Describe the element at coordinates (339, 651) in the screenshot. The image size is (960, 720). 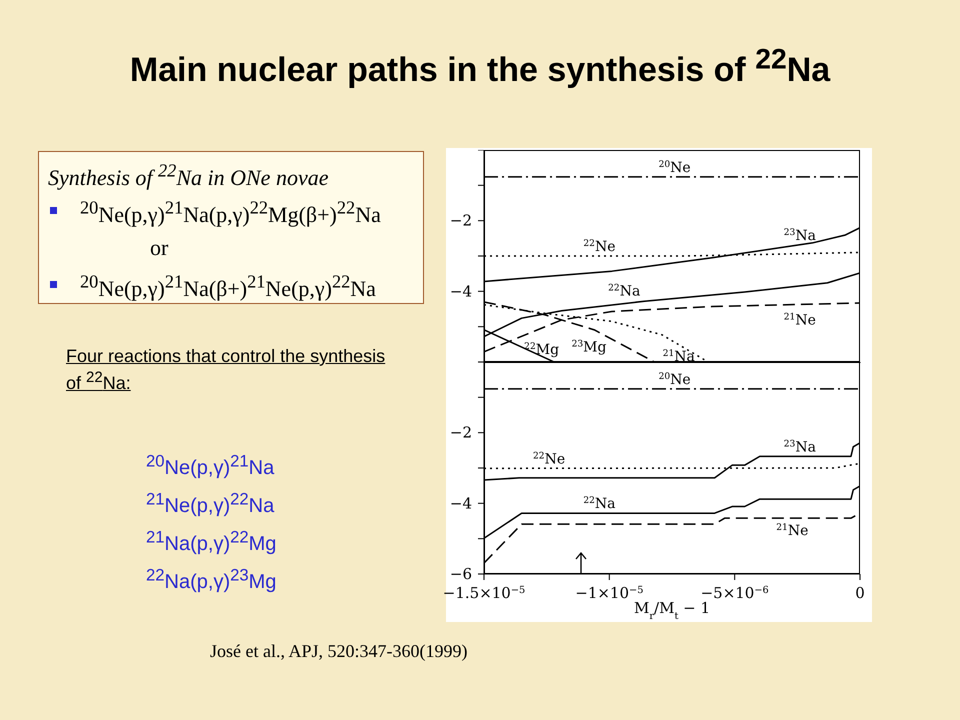
I see `text: José et al., APJ, 520:347-360(1999)` at that location.